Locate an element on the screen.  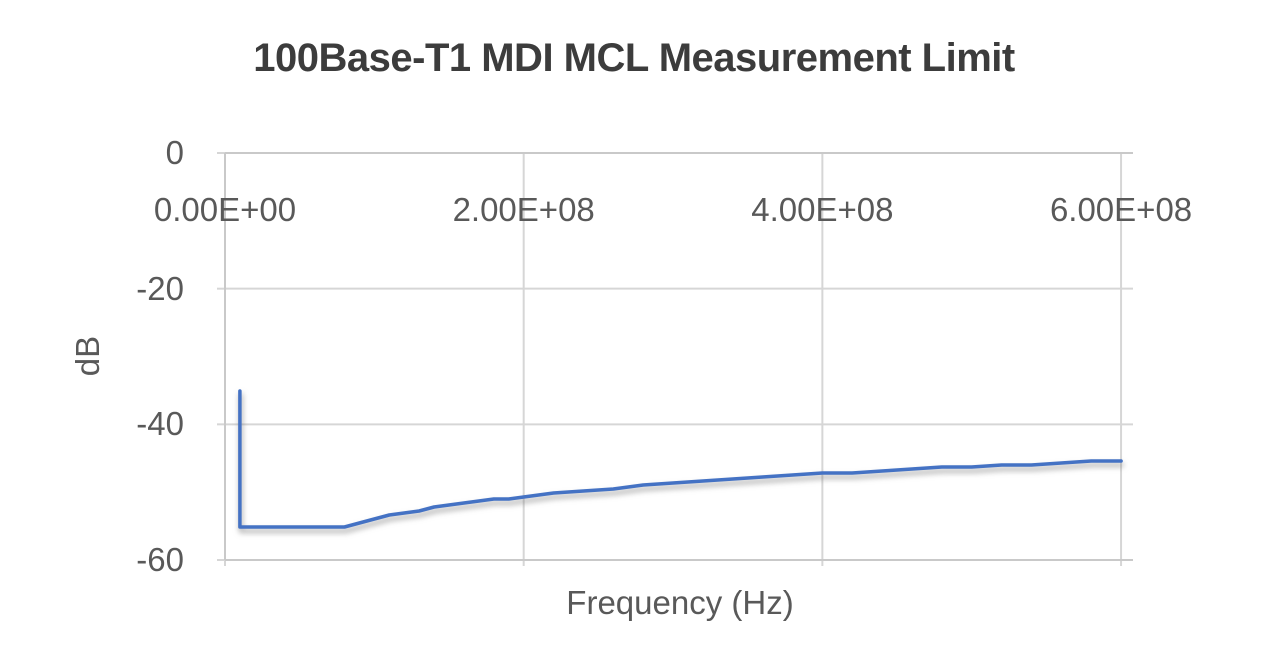
y-tick-label: -20 is located at coordinates (160, 288).